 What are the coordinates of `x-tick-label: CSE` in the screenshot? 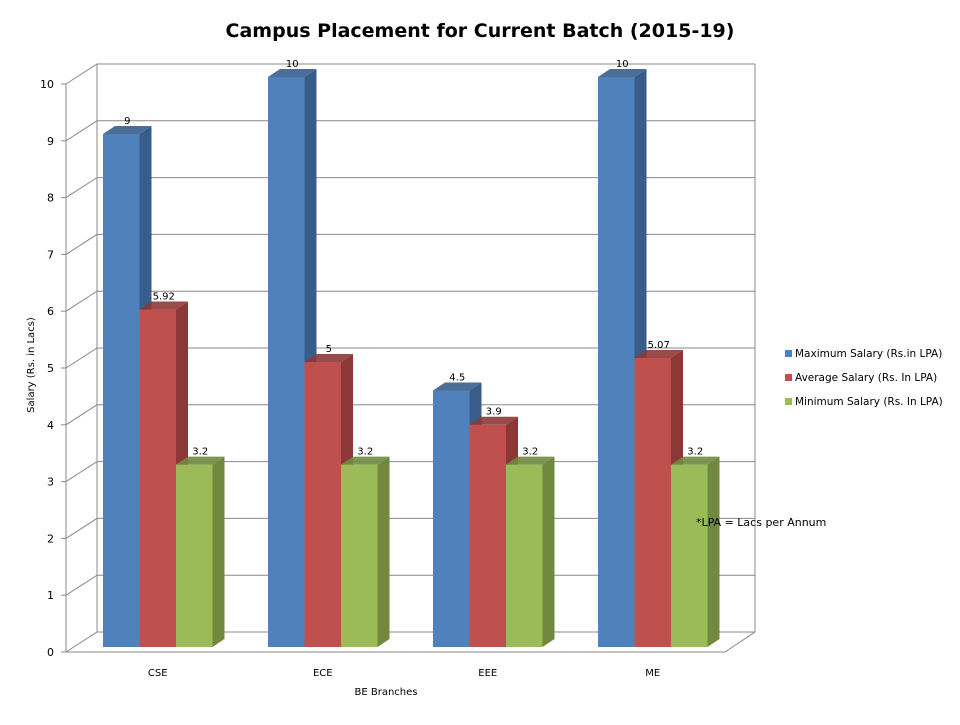 It's located at (158, 673).